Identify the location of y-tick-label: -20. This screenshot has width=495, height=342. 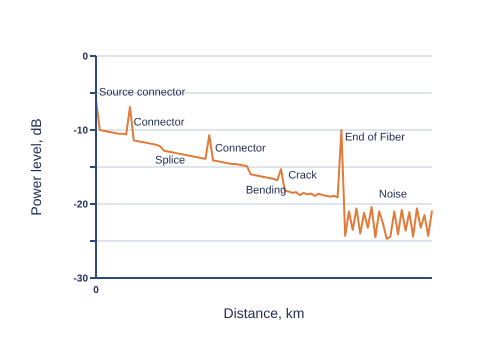
(81, 205).